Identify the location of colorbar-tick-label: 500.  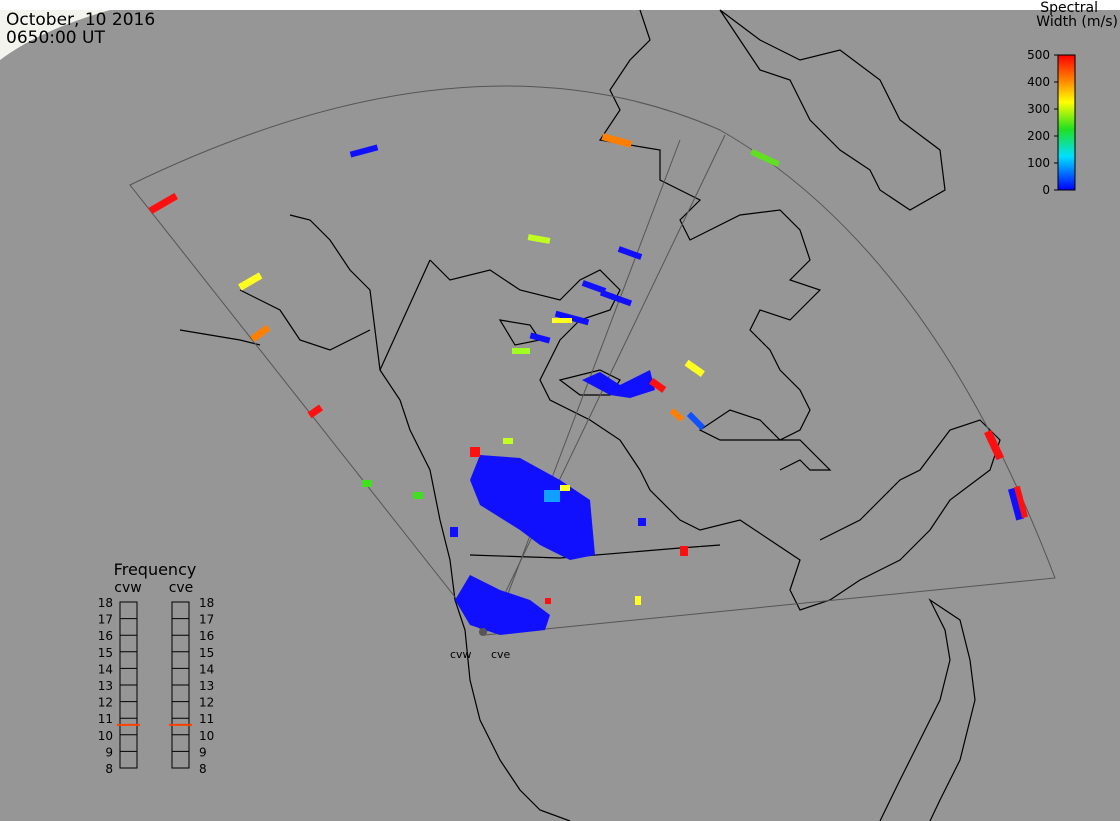
(1038, 55).